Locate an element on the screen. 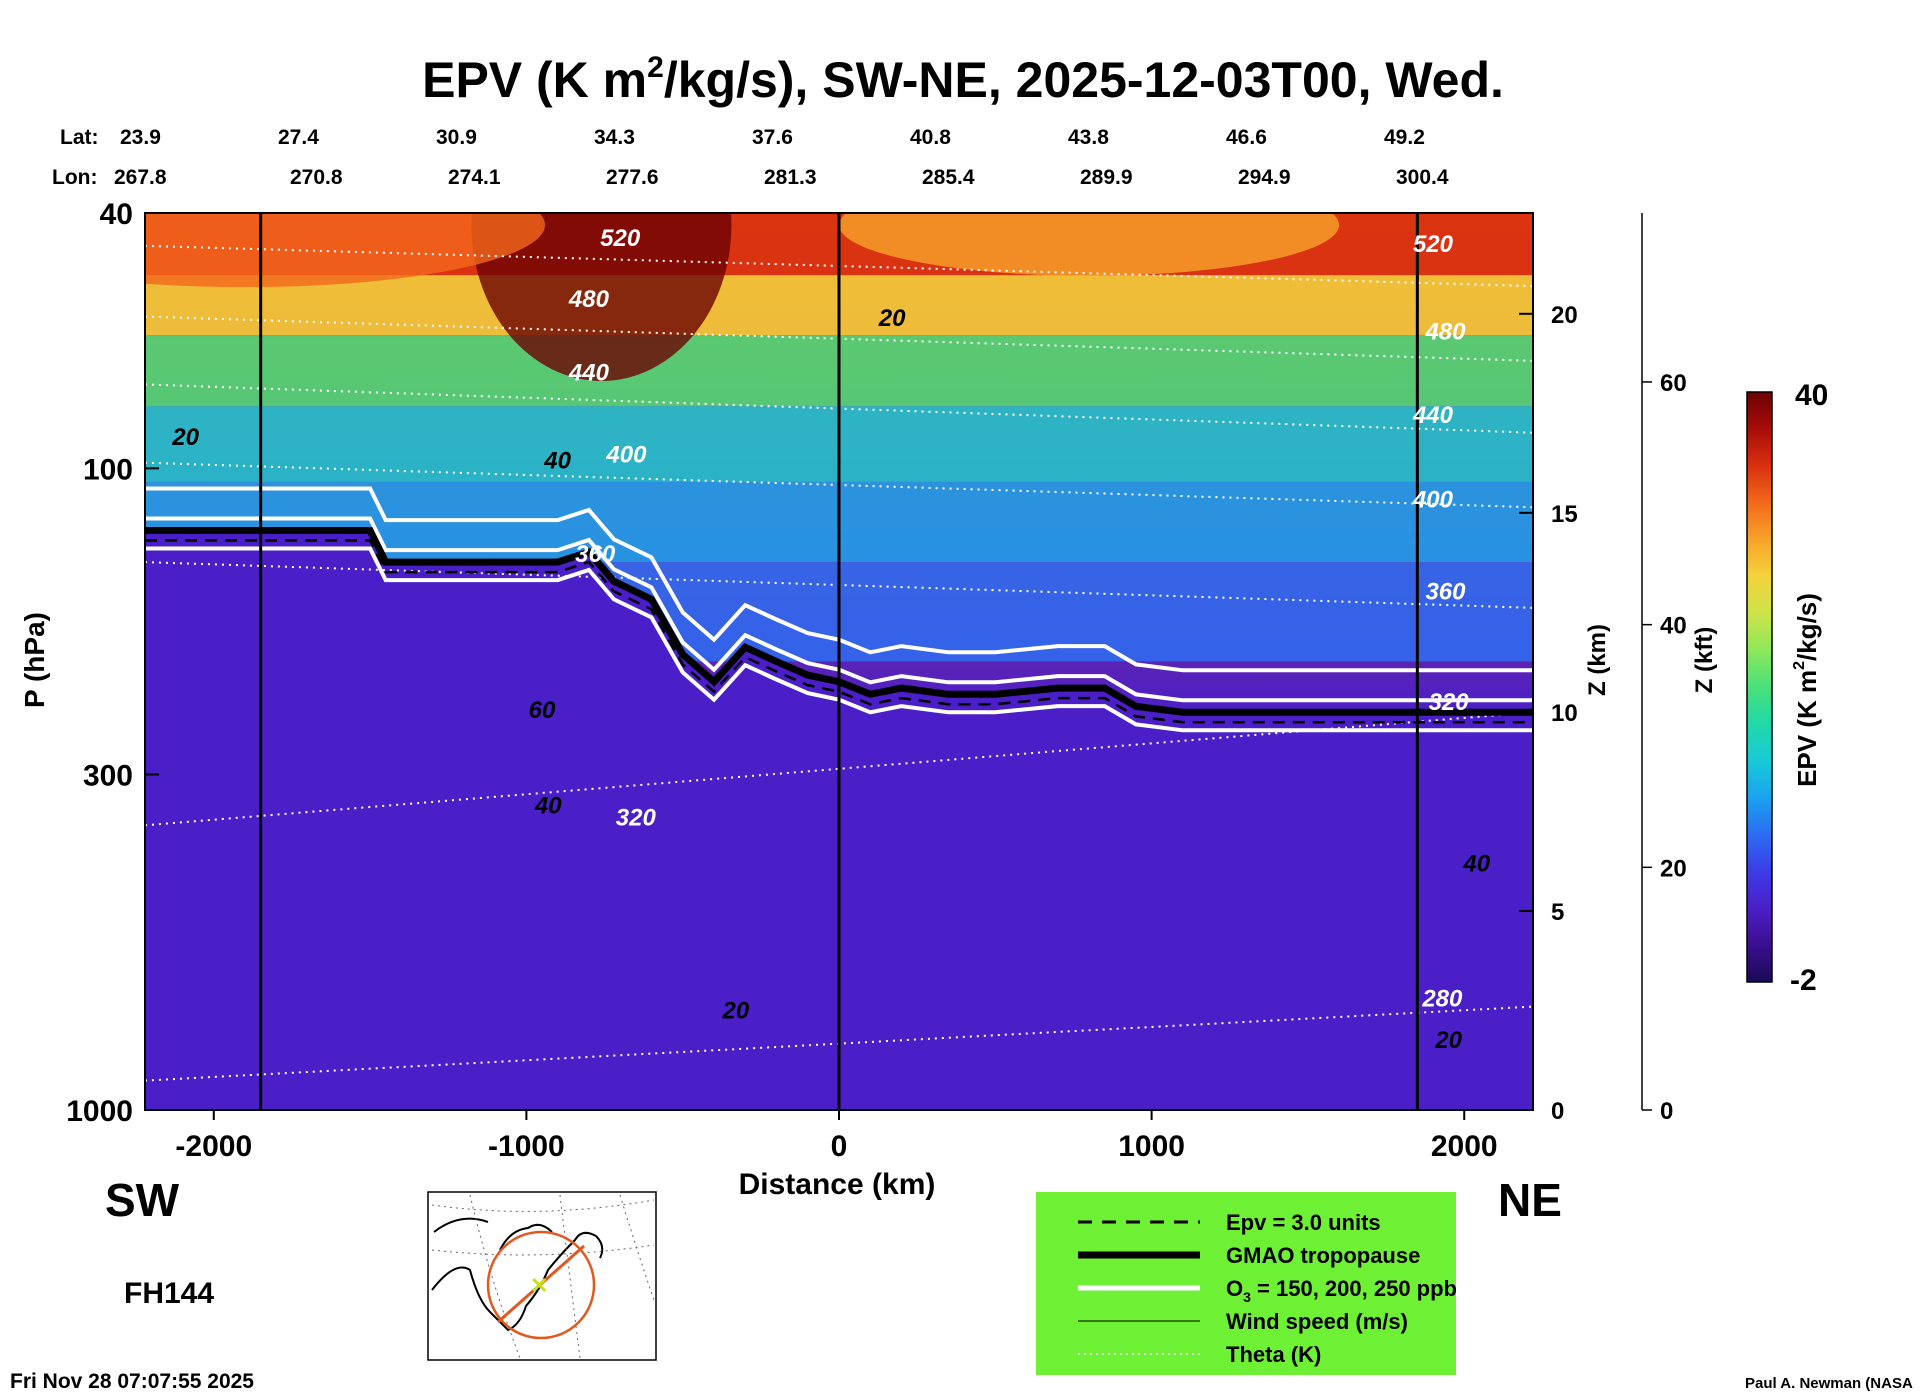  sw-label: SW is located at coordinates (142, 1200).